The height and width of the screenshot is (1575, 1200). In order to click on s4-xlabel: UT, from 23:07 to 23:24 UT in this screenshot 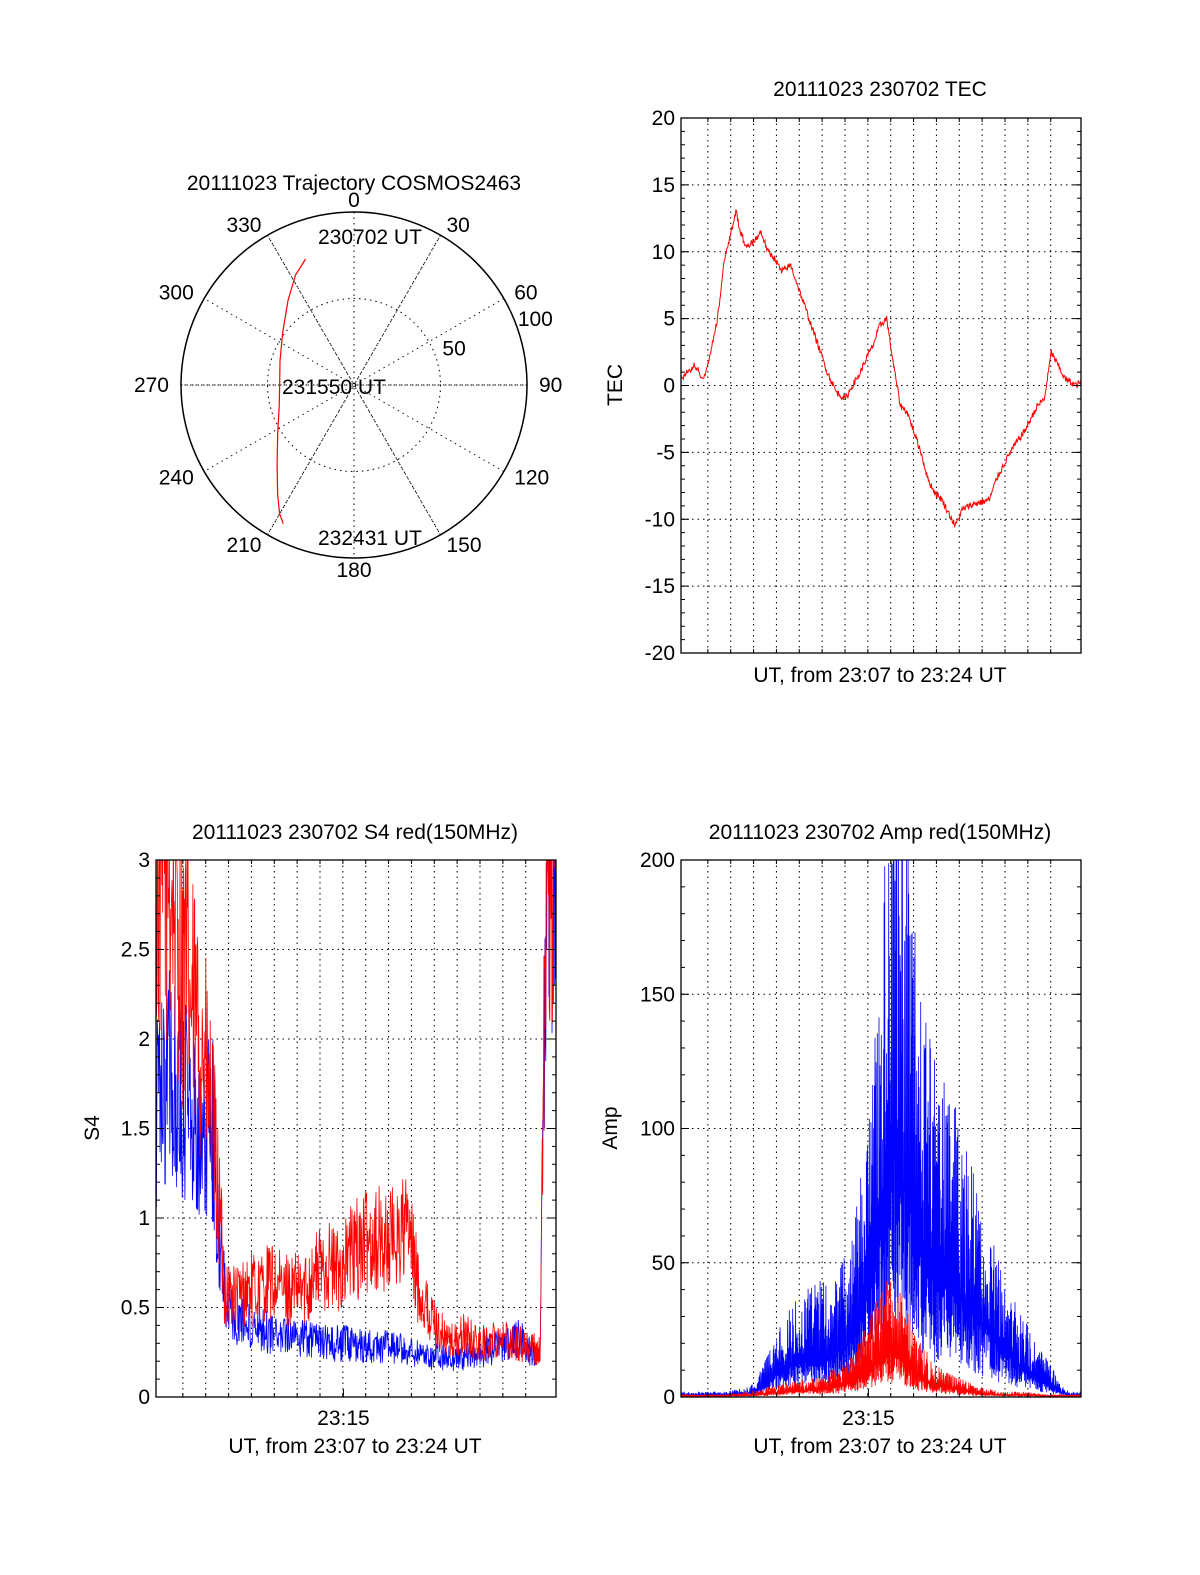, I will do `click(354, 1446)`.